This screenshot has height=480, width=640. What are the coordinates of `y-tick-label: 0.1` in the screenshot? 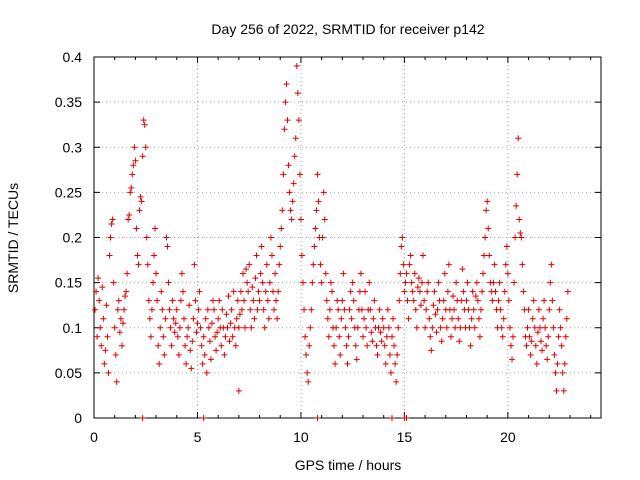 It's located at (73, 328).